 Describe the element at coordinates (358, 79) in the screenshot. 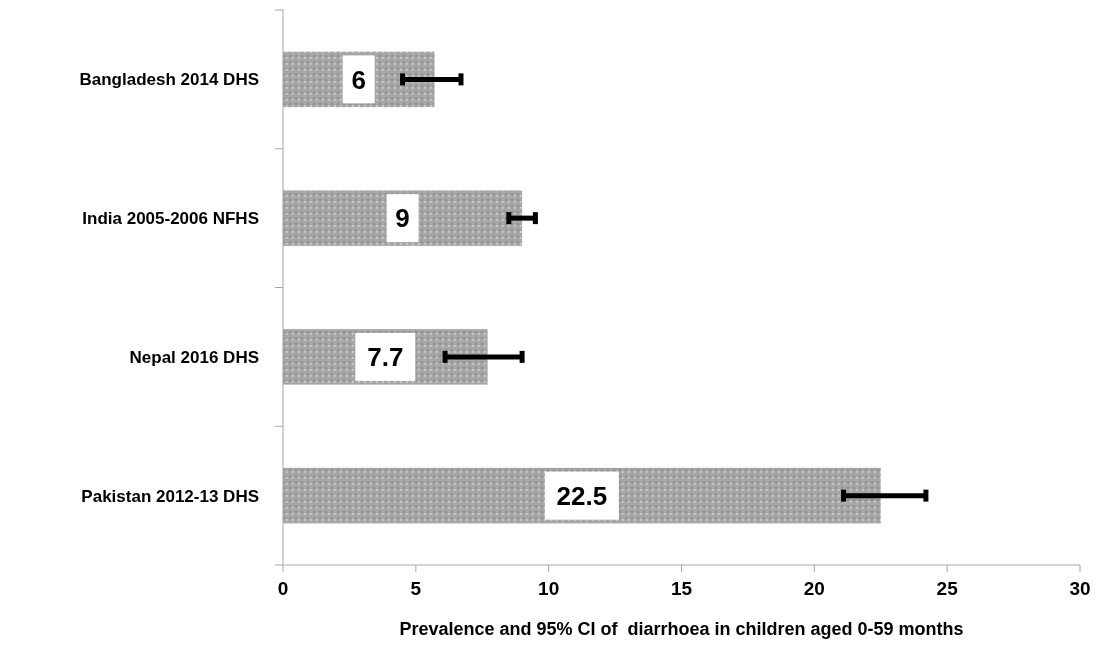

I see `data-label: 6` at that location.